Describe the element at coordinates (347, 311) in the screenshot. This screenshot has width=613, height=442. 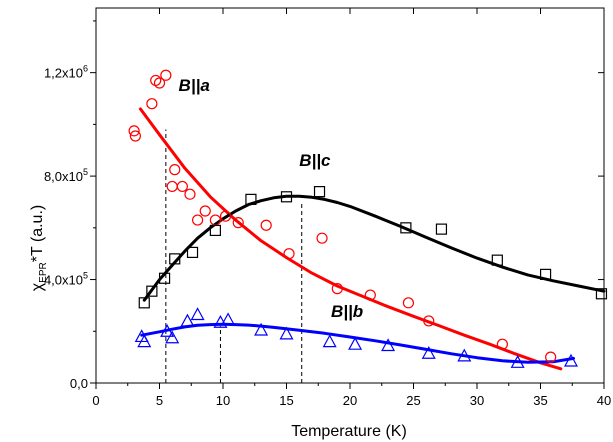
I see `series-label-bb: B||b` at that location.